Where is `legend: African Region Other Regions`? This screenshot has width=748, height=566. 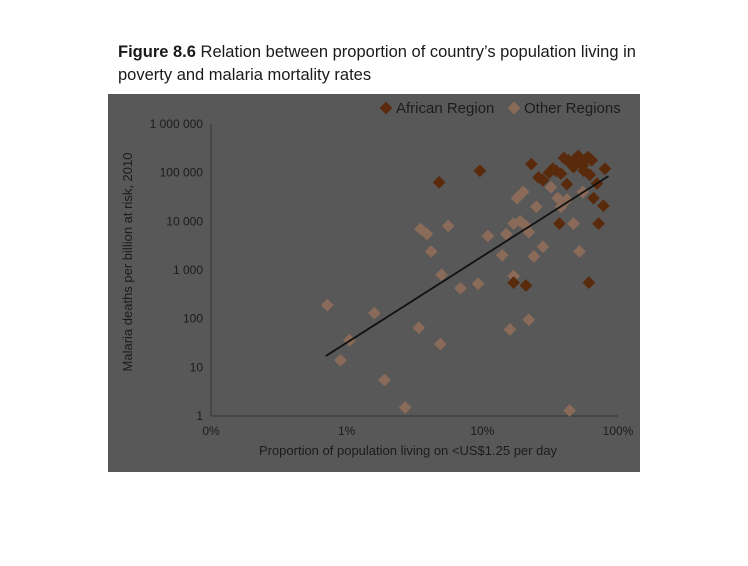 legend: African Region Other Regions is located at coordinates (500, 108).